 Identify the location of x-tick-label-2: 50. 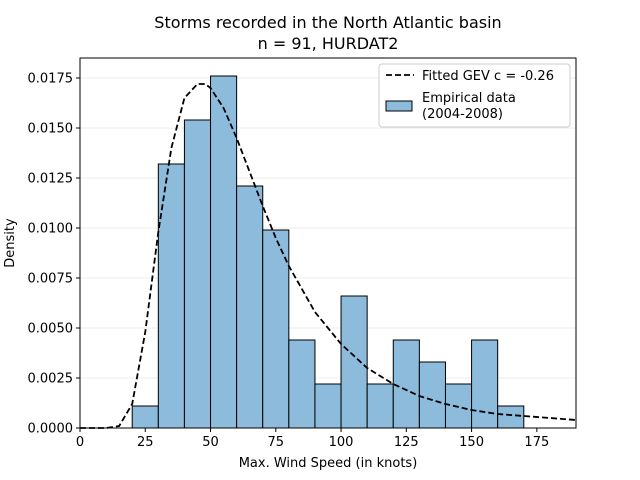
(210, 442).